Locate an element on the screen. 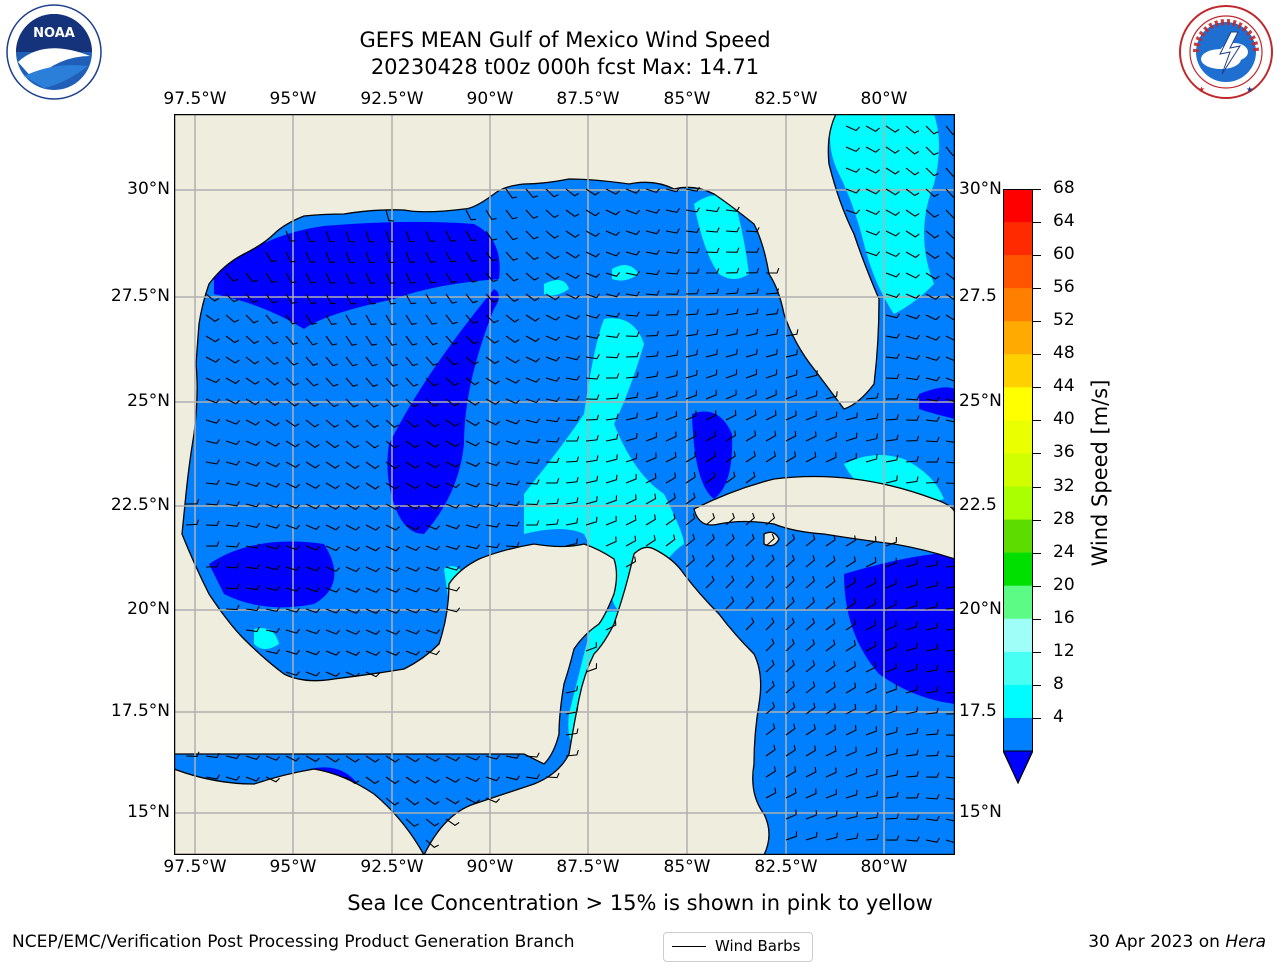 This screenshot has height=962, width=1280. lon-label-top: 97.5°W is located at coordinates (195, 99).